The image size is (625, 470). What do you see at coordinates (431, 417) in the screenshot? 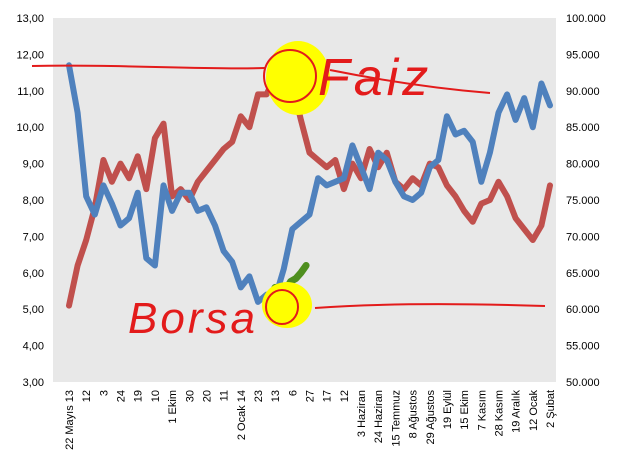
I see `x-tick-label: 29 Ağustos` at bounding box center [431, 417].